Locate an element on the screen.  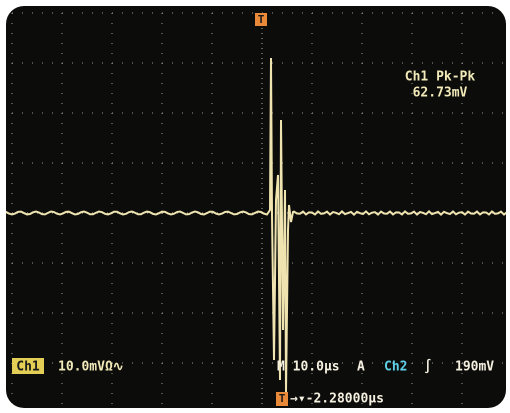
trigger-marker-box is located at coordinates (261, 19).